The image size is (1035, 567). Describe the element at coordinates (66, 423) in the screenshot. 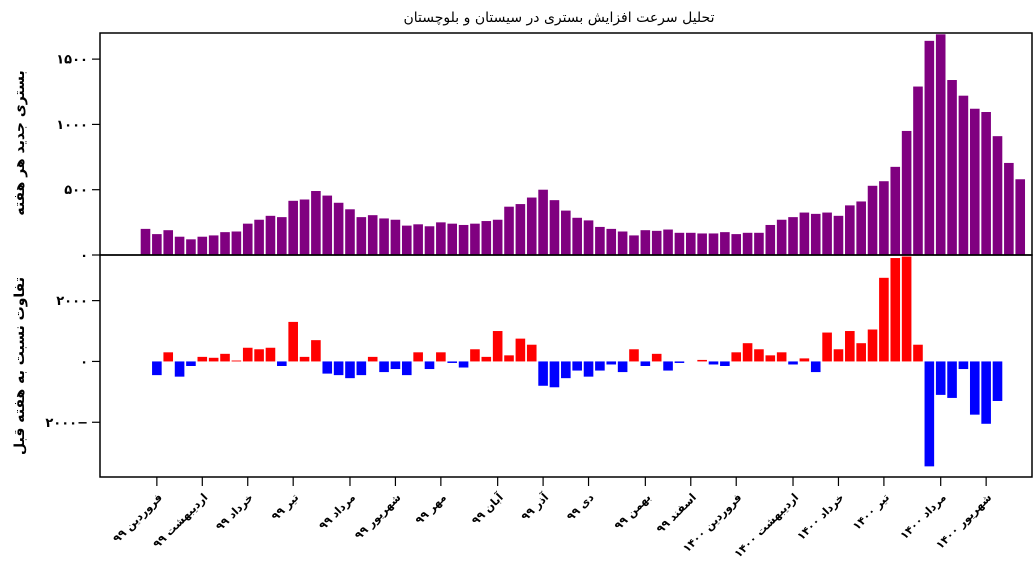

I see `bottom-ytick-label: ۲۰۰۰−` at that location.